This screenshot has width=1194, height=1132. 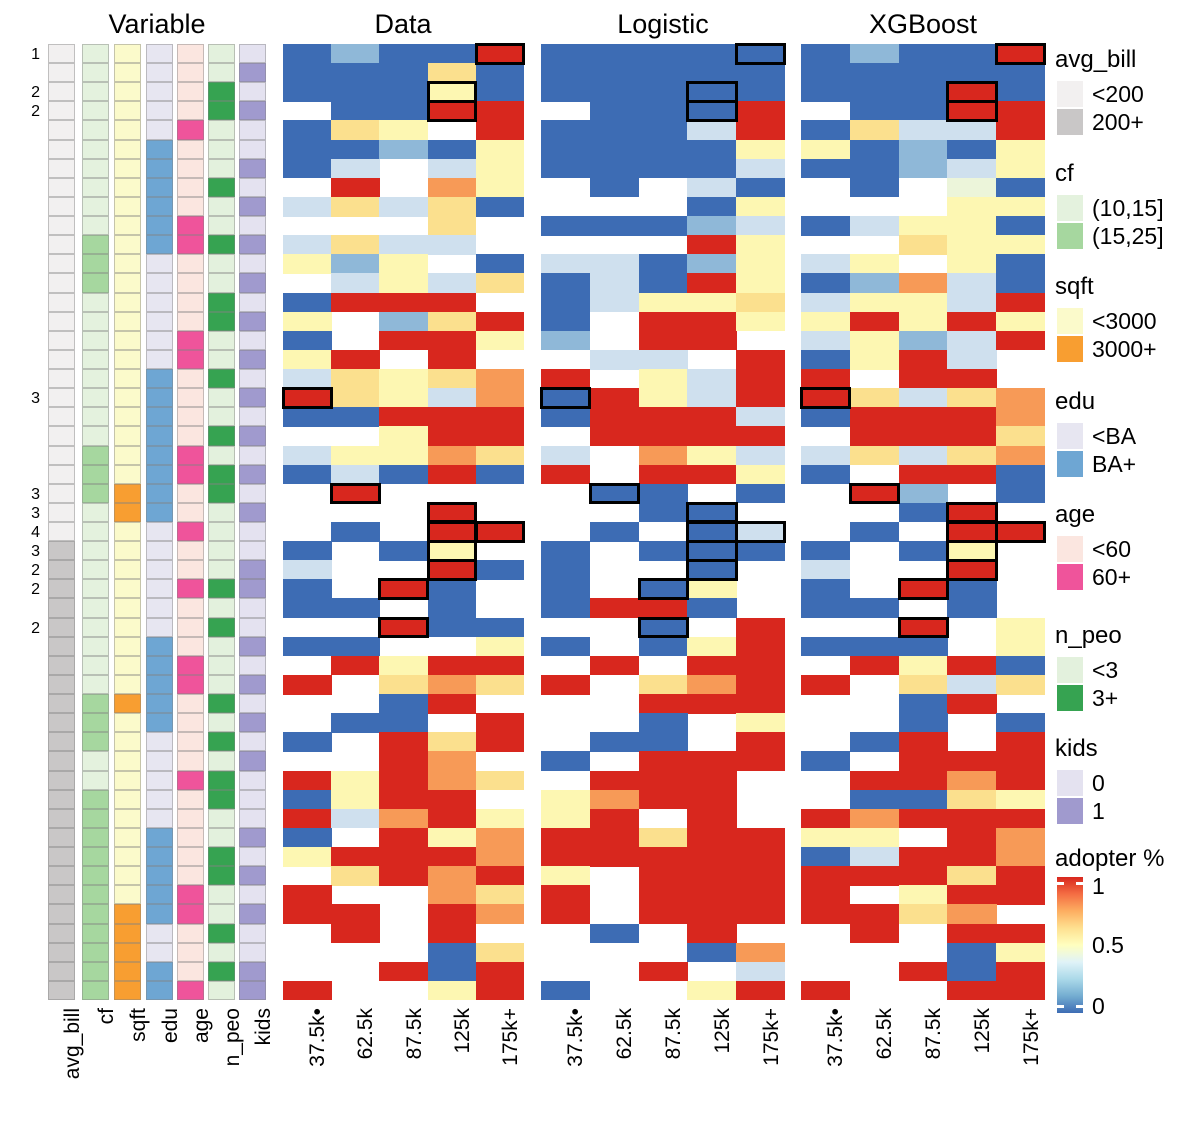 What do you see at coordinates (127, 723) in the screenshot?
I see `variable-cell-sqft` at bounding box center [127, 723].